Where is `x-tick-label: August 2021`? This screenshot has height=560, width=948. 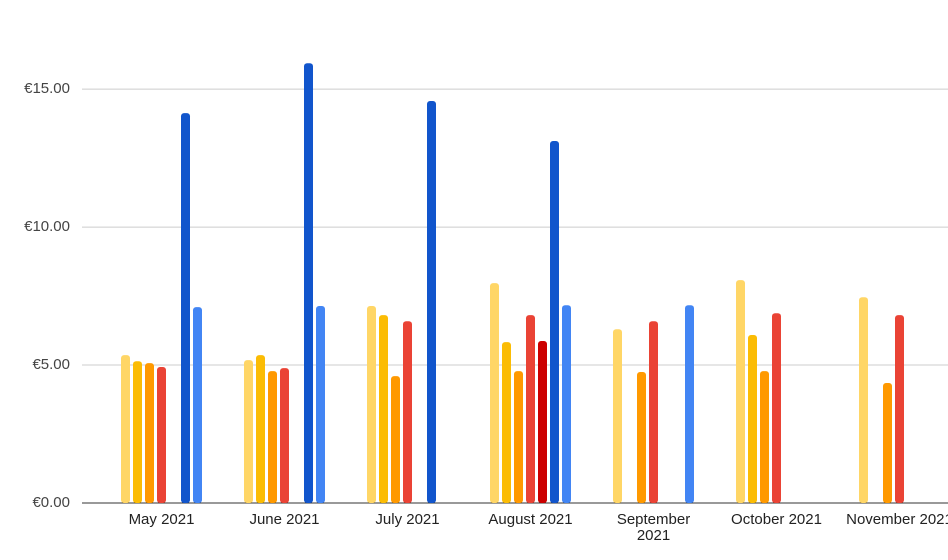
x-tick-label: August 2021 is located at coordinates (530, 519).